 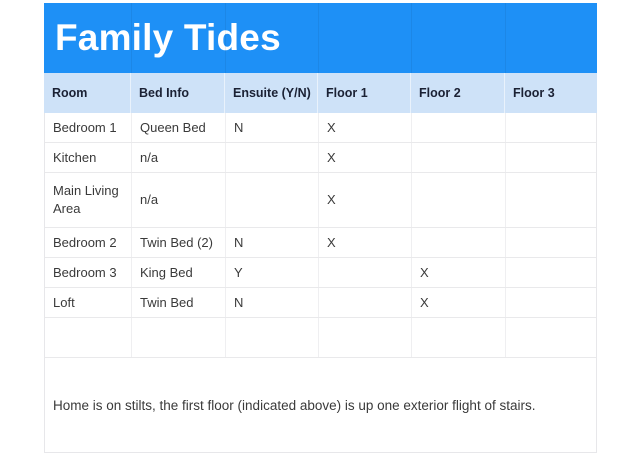 I want to click on cell-room, so click(x=88, y=337).